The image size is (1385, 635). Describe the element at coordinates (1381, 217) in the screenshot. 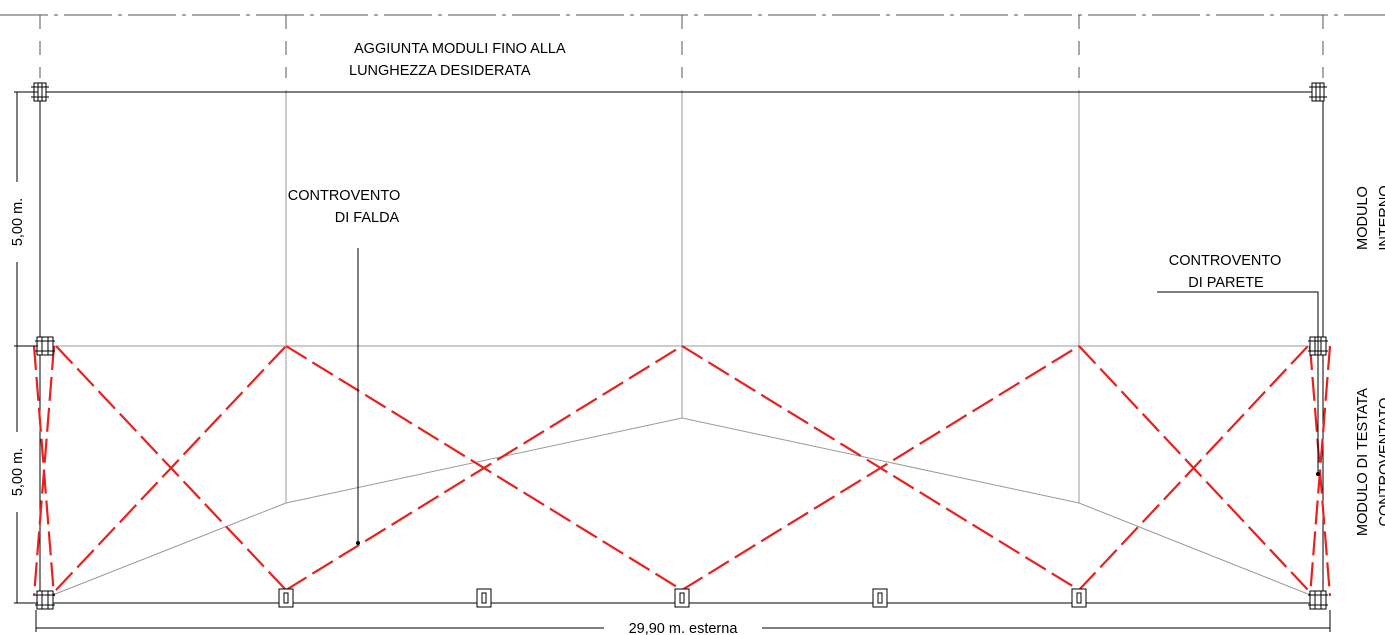

I see `module-internal-line2: INTERNO` at that location.